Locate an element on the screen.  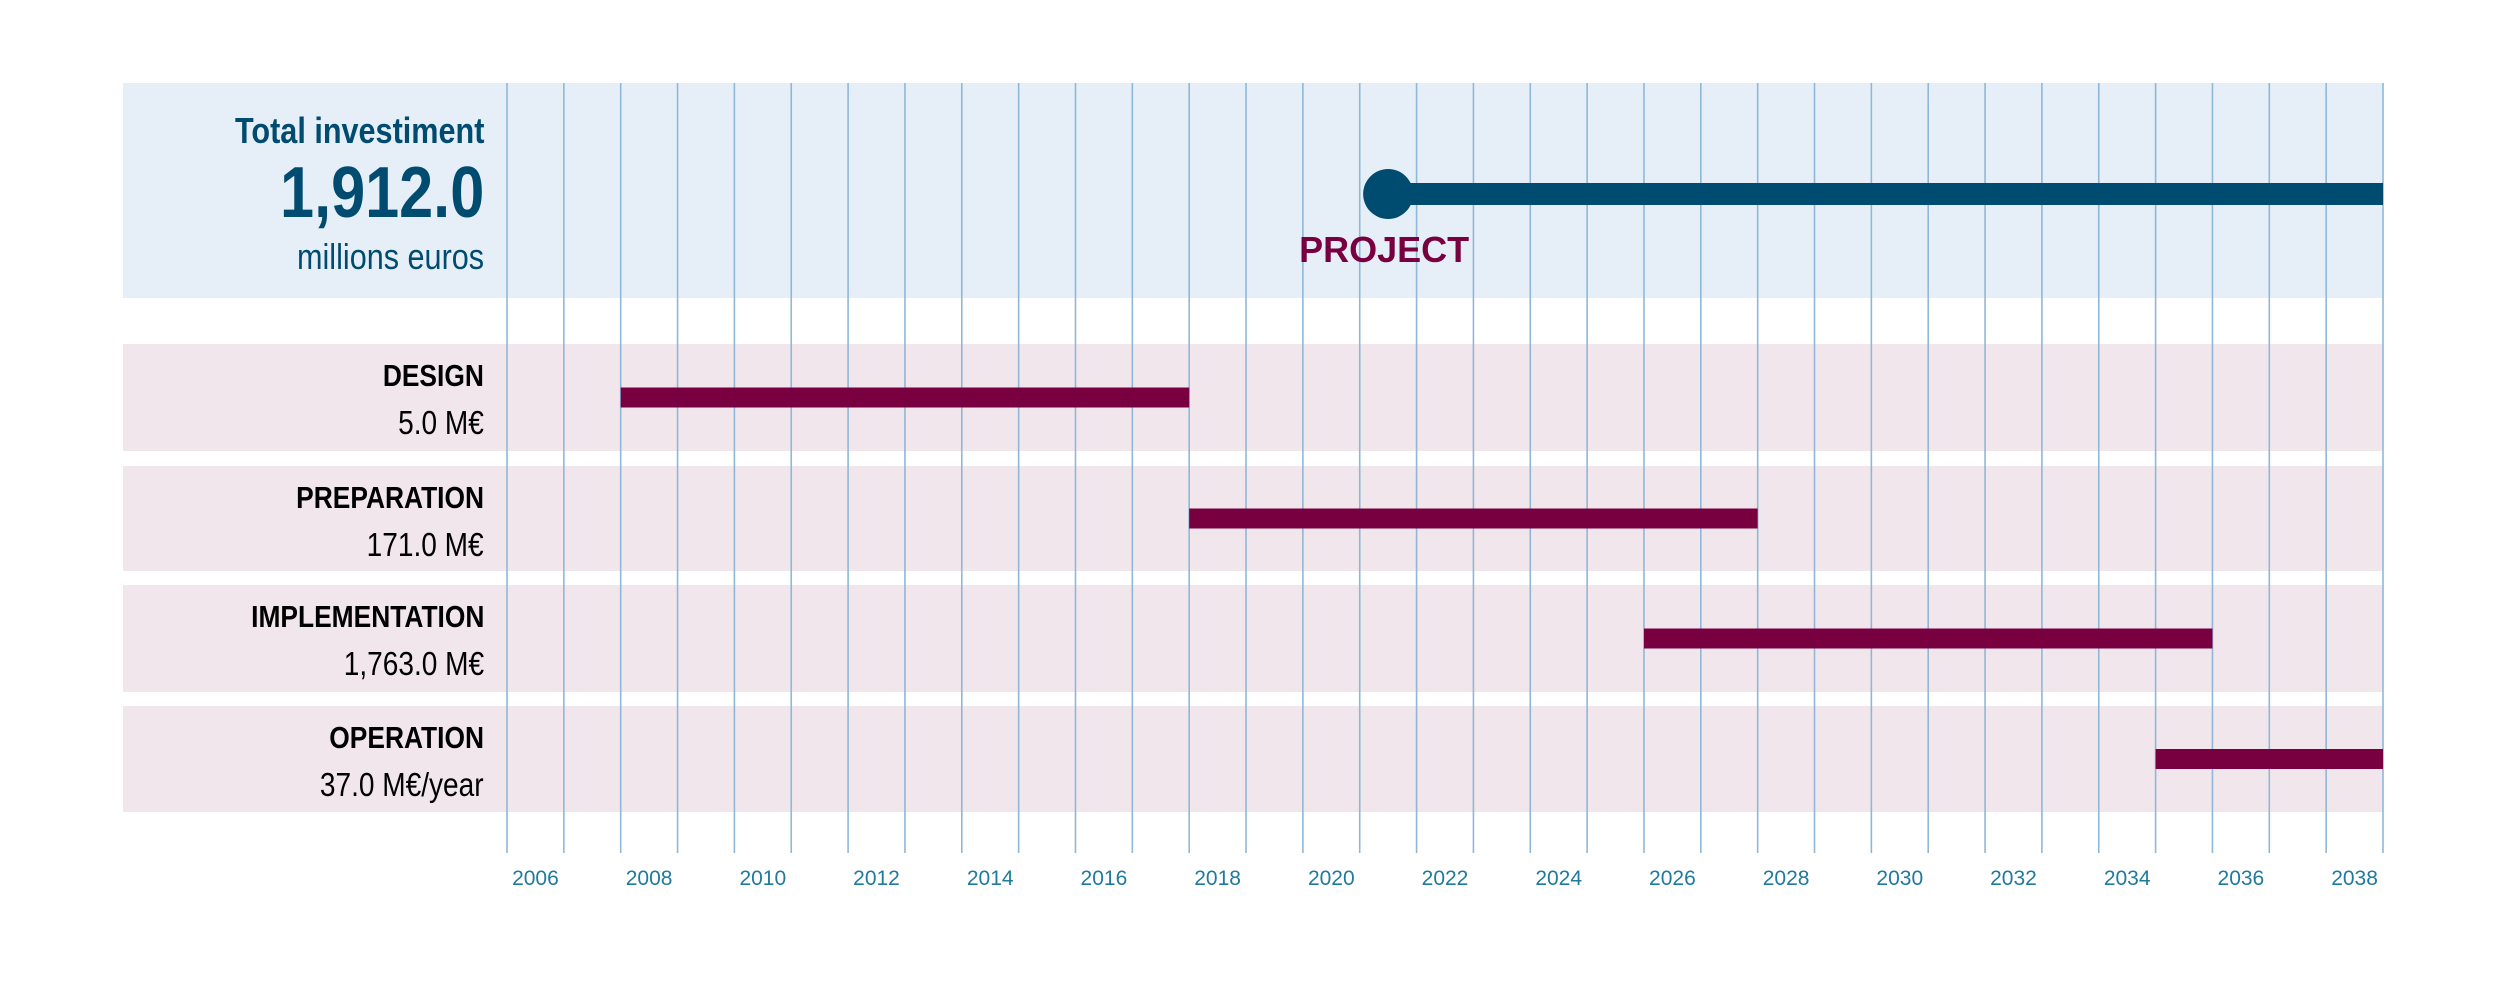
x-tick-label: 2014 is located at coordinates (990, 878).